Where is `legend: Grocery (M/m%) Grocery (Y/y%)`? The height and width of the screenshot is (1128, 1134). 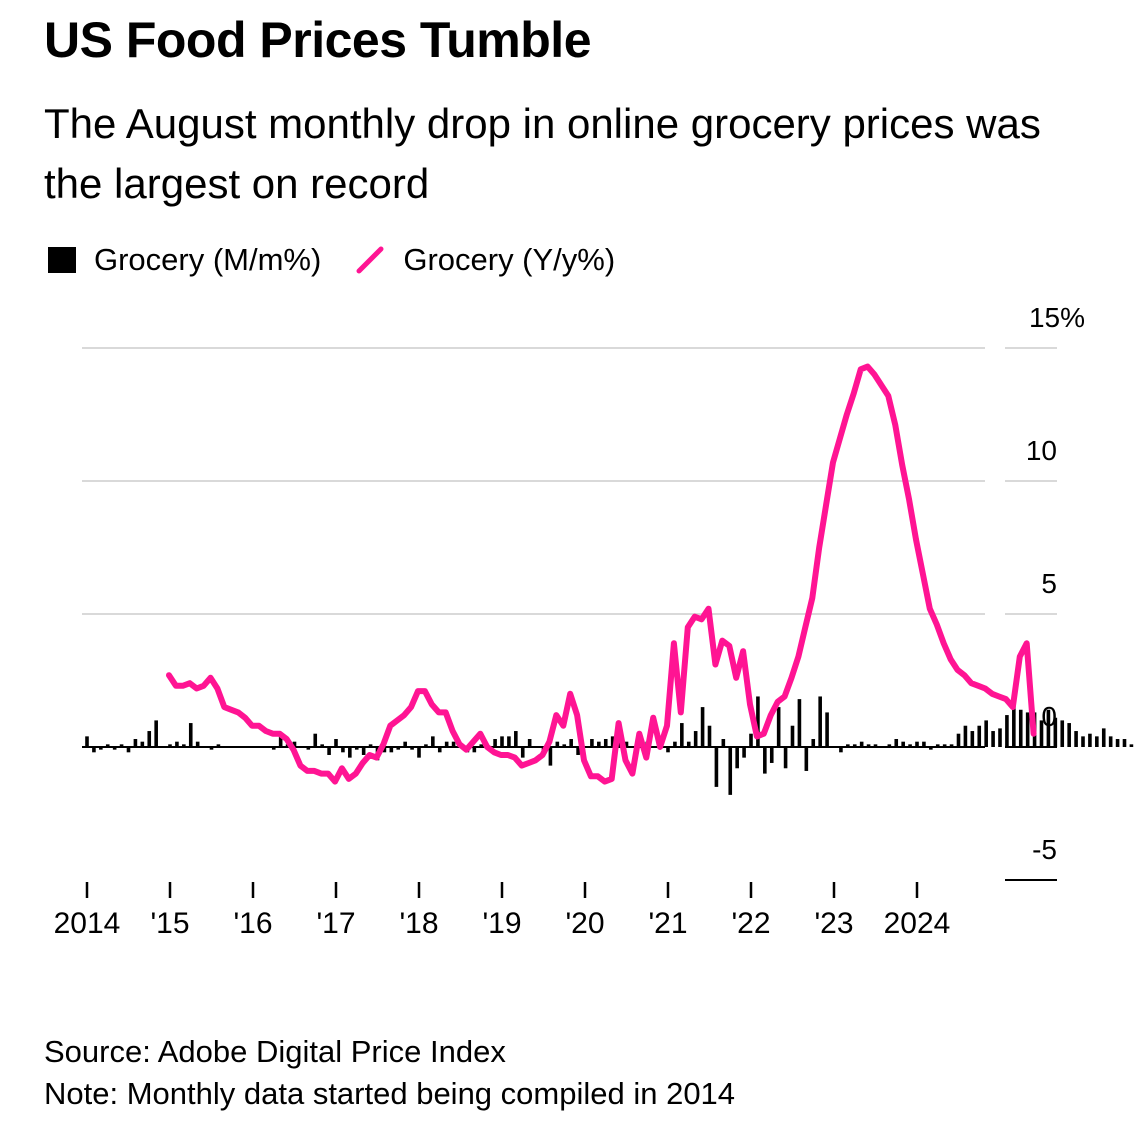 legend: Grocery (M/m%) Grocery (Y/y%) is located at coordinates (348, 260).